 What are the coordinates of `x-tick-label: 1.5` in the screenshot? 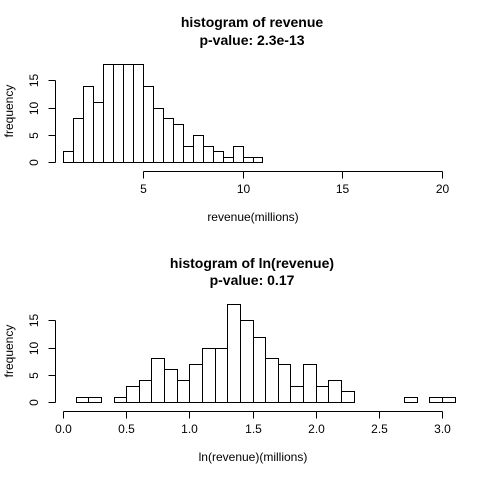 It's located at (253, 429).